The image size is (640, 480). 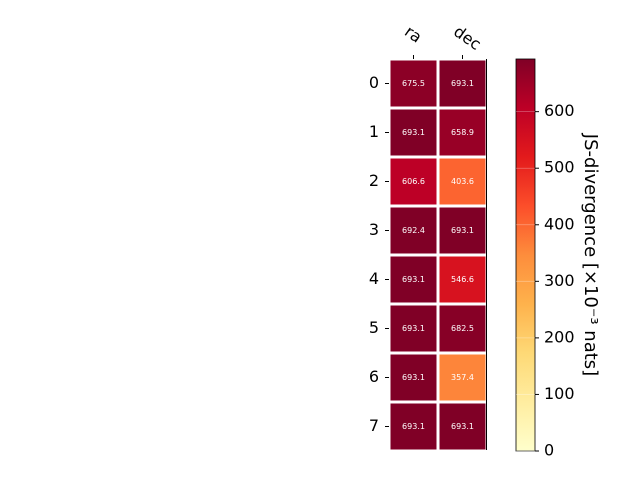 I want to click on heatmap-cell-r1-c0, so click(x=413, y=132).